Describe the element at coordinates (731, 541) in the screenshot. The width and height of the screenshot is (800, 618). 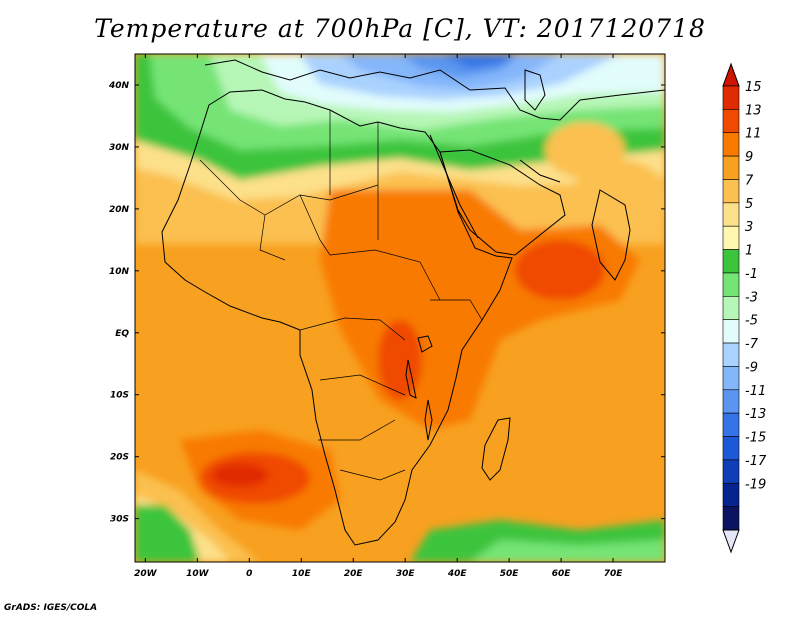
I see `colorbar-bottom-arrow` at that location.